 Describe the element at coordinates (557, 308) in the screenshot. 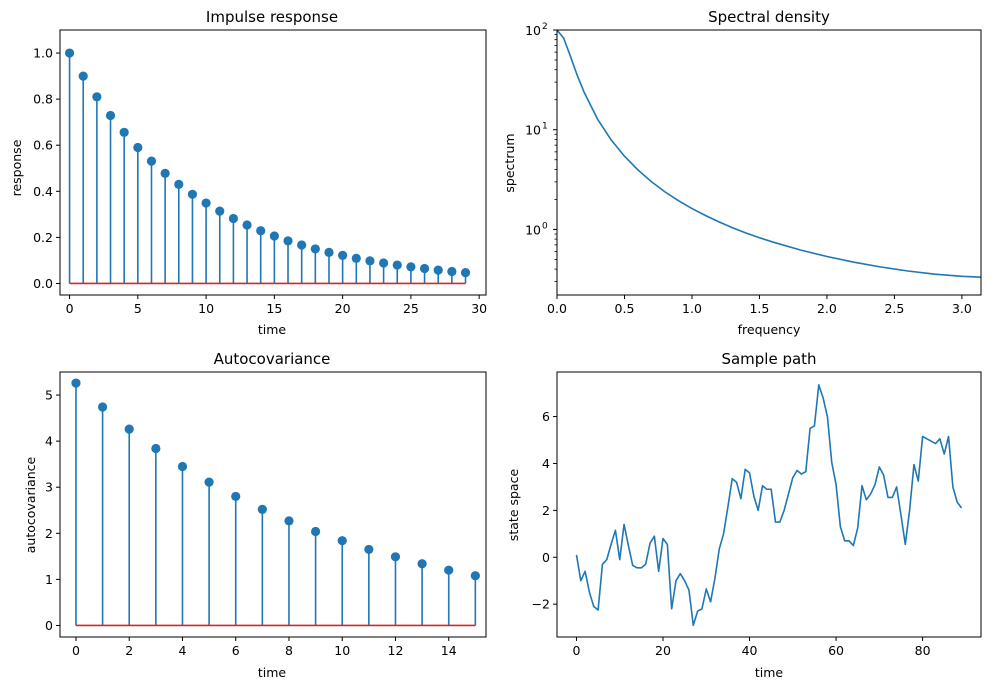

I see `spectral-xtick-label: 0.0` at that location.